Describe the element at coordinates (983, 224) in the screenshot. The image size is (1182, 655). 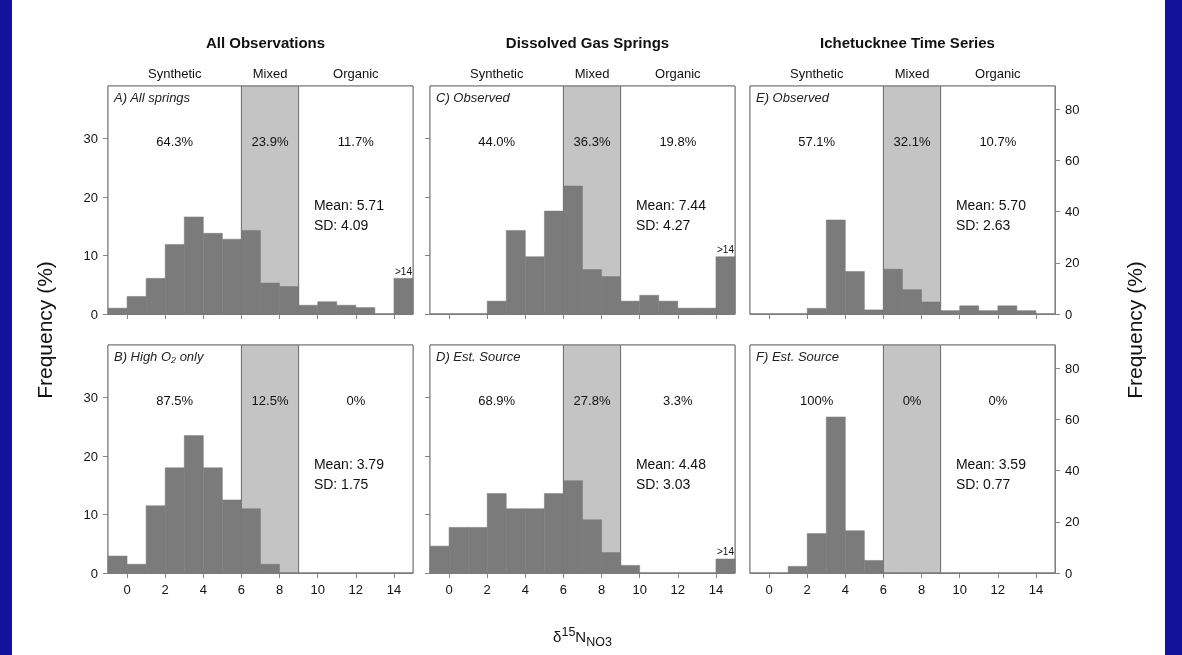
I see `annotation: SD: 2.63` at that location.